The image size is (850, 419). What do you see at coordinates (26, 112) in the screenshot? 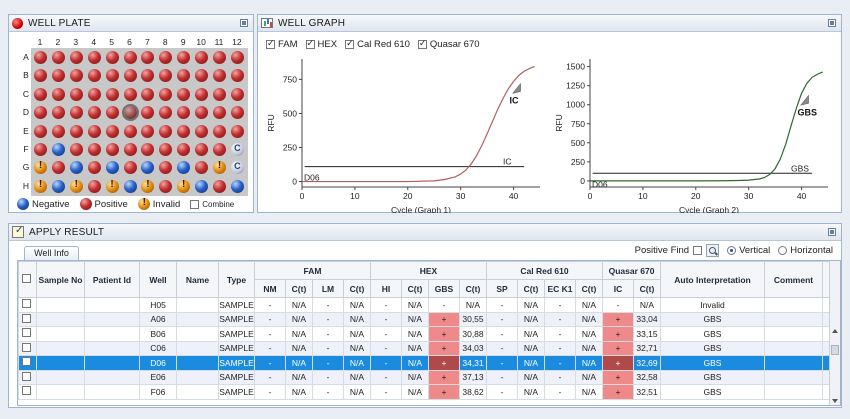
I see `plate-row-header: D` at bounding box center [26, 112].